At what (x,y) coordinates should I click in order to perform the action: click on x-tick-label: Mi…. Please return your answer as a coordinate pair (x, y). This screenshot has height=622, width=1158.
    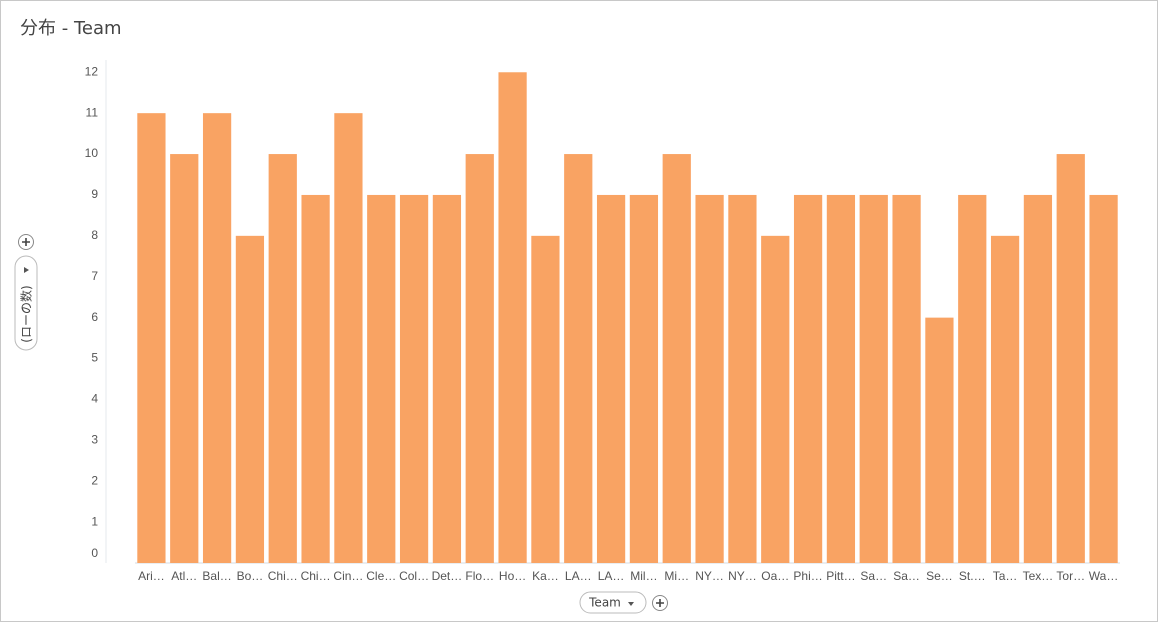
    Looking at the image, I should click on (676, 576).